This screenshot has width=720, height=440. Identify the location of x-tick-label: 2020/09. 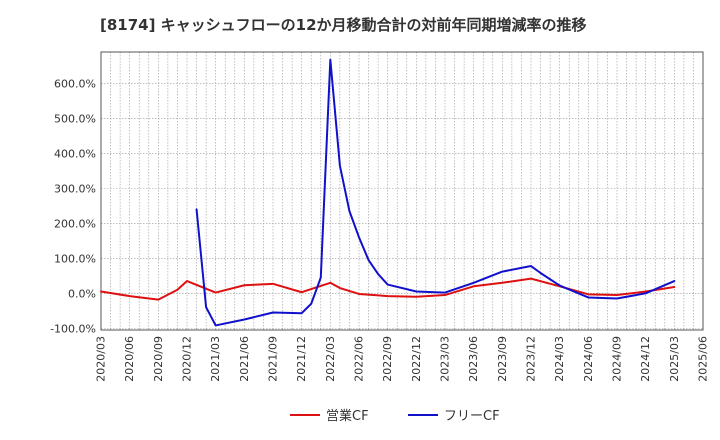
(158, 359).